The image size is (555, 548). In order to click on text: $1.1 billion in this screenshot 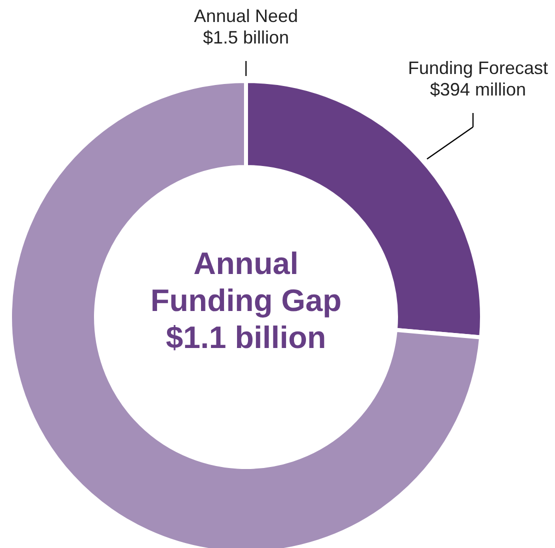, I will do `click(246, 337)`.